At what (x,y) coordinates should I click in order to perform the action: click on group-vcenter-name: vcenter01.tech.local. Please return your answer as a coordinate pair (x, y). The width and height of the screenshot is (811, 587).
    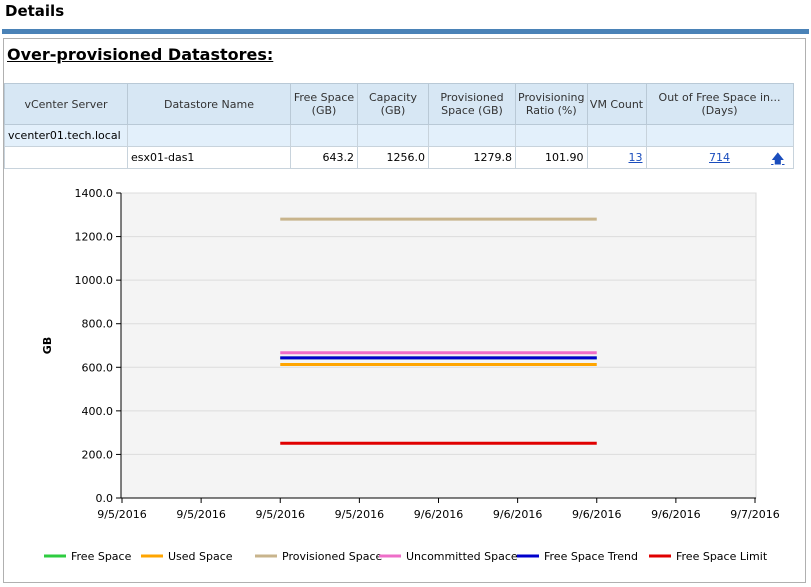
    Looking at the image, I should click on (66, 135).